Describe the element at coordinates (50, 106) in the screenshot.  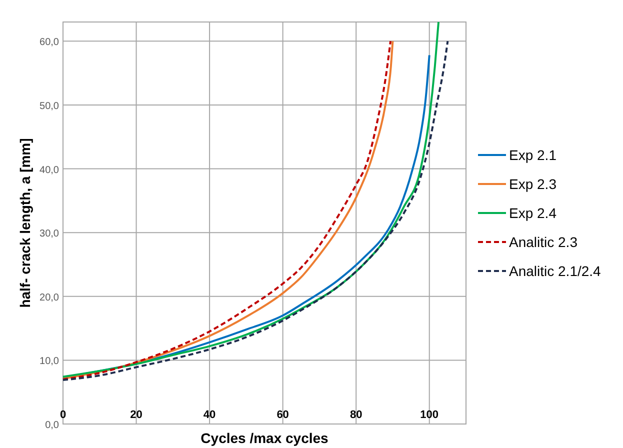
I see `y-tick-label: 50,0` at that location.